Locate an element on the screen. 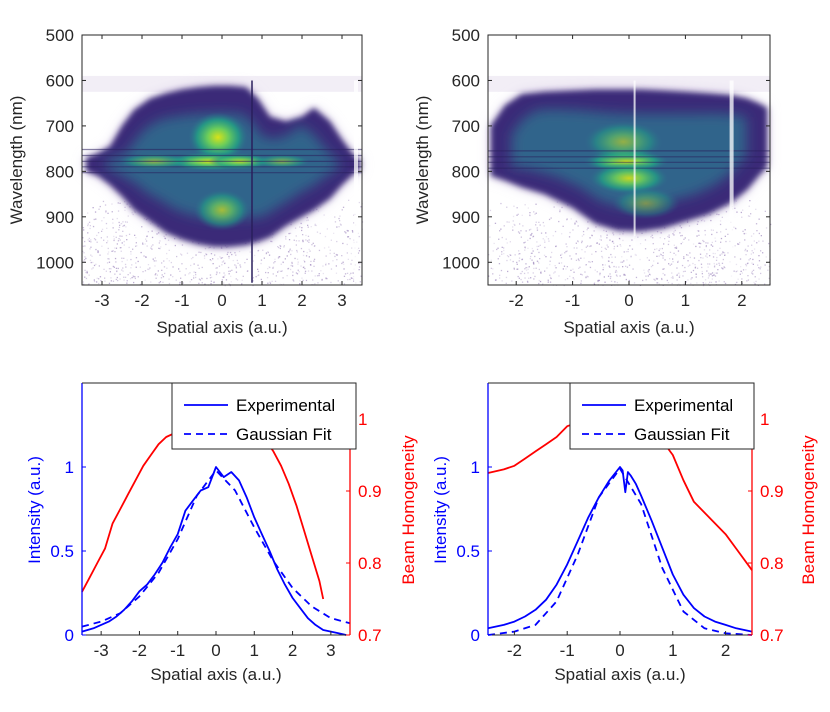 The width and height of the screenshot is (830, 712). y-tick-label: 700 is located at coordinates (60, 126).